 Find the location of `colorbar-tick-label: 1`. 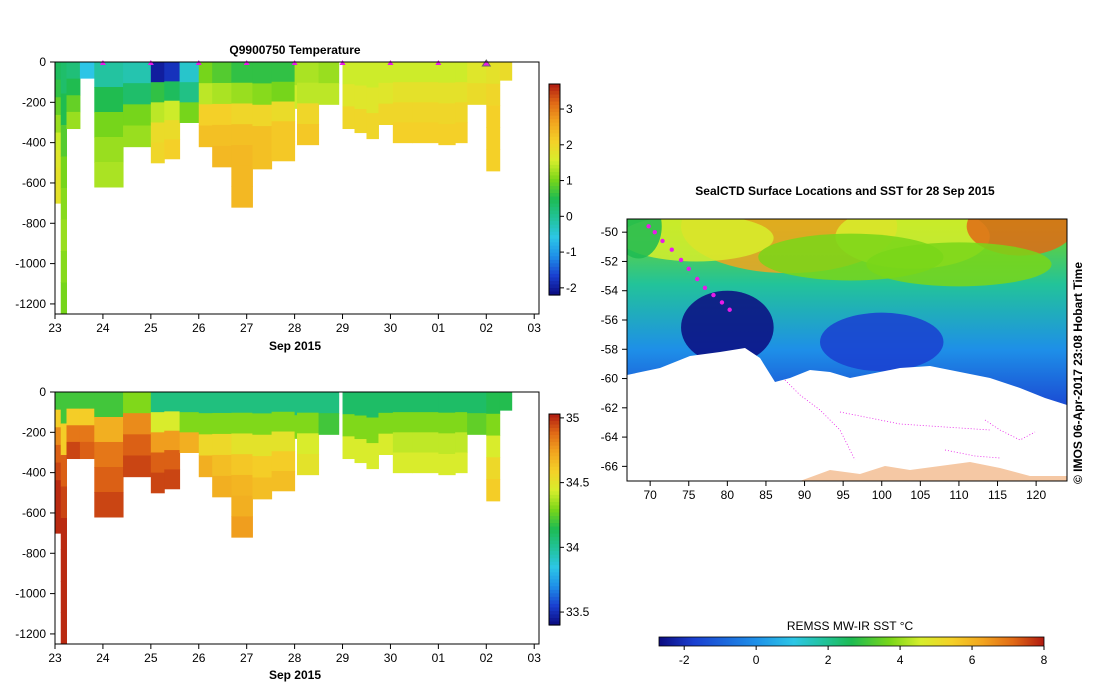

colorbar-tick-label: 1 is located at coordinates (569, 181).